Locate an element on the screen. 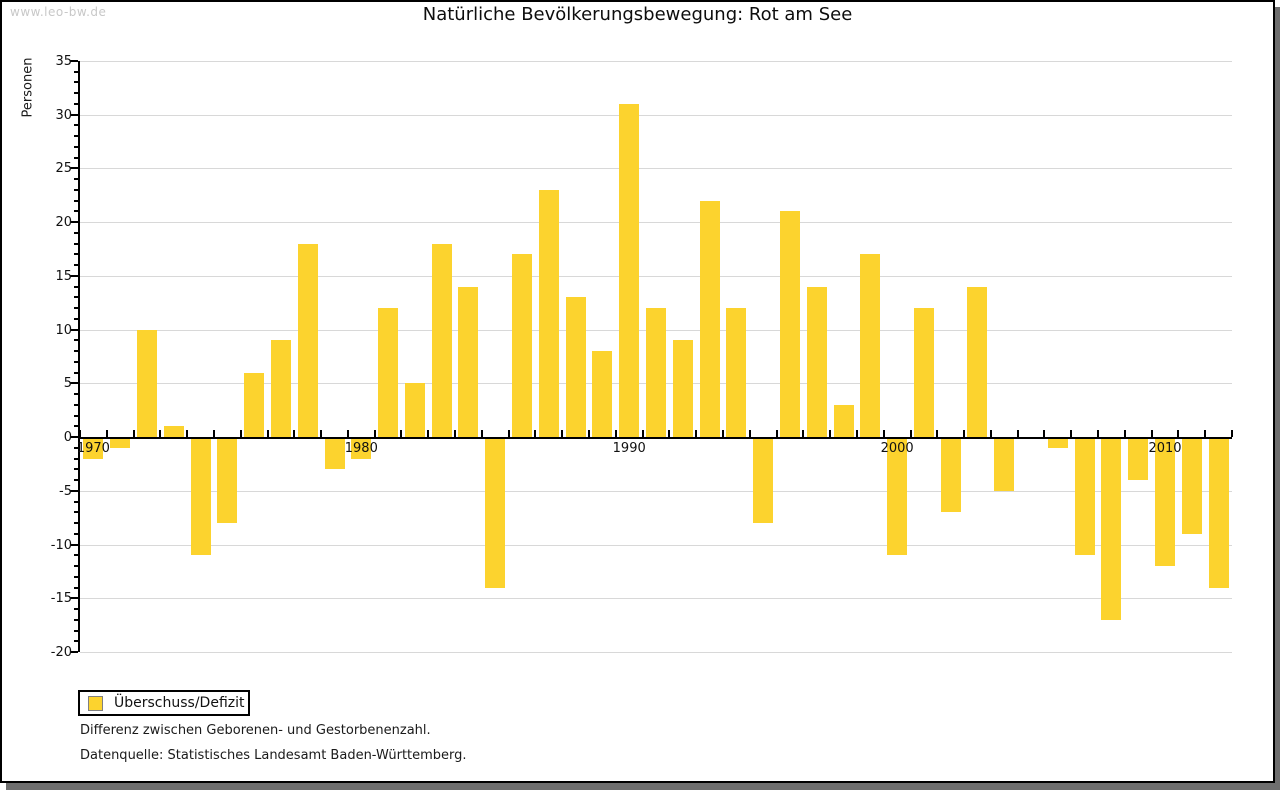 The image size is (1280, 791). y-minor-tick--8 is located at coordinates (76, 523).